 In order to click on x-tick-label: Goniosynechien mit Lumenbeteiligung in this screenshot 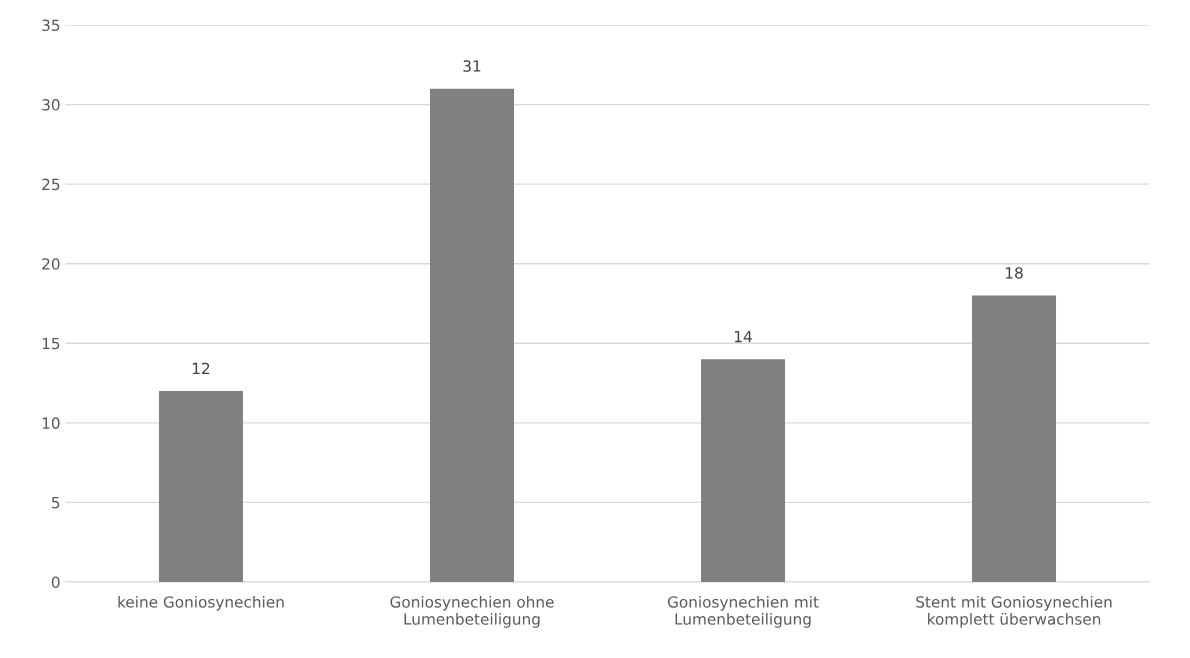, I will do `click(743, 611)`.